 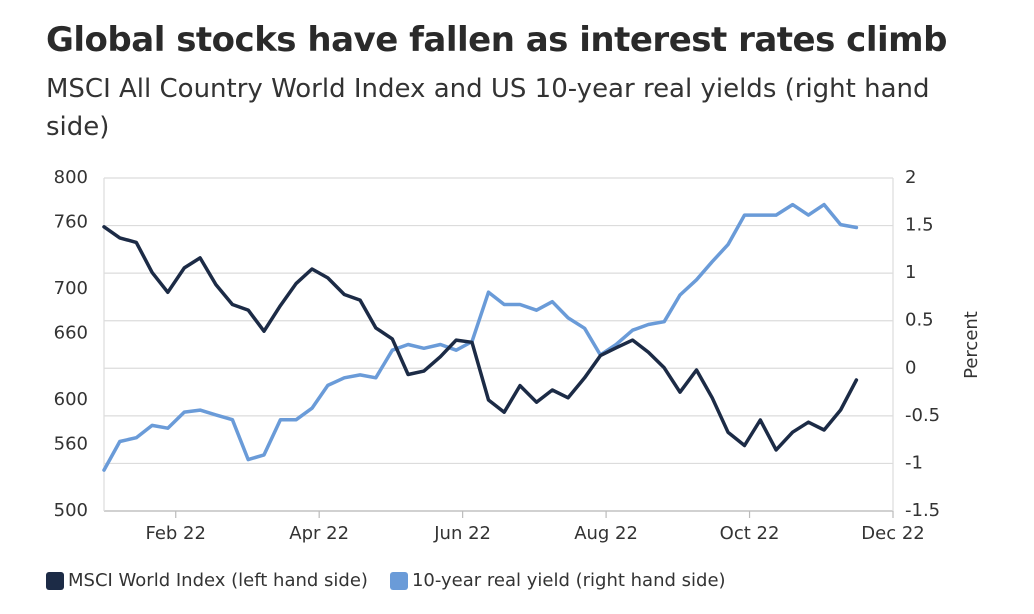 What do you see at coordinates (462, 533) in the screenshot?
I see `x-tick-label: Jun 22` at bounding box center [462, 533].